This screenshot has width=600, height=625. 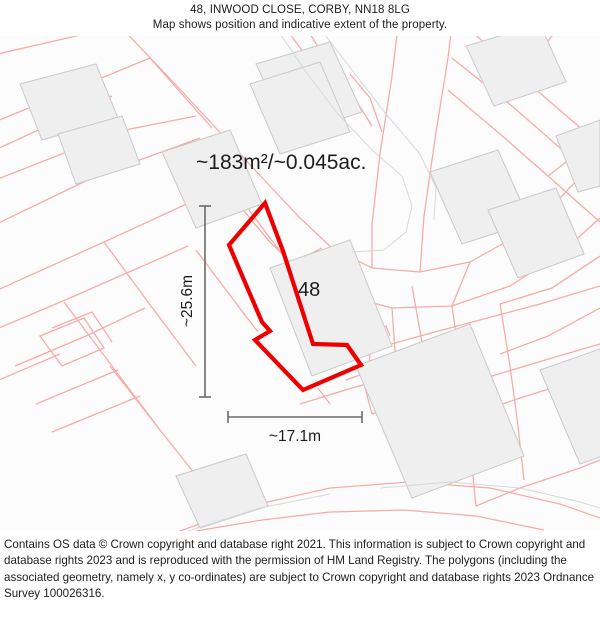 What do you see at coordinates (300, 10) in the screenshot?
I see `page-title: 48, INWOOD CLOSE, CORBY, NN18 8LG` at bounding box center [300, 10].